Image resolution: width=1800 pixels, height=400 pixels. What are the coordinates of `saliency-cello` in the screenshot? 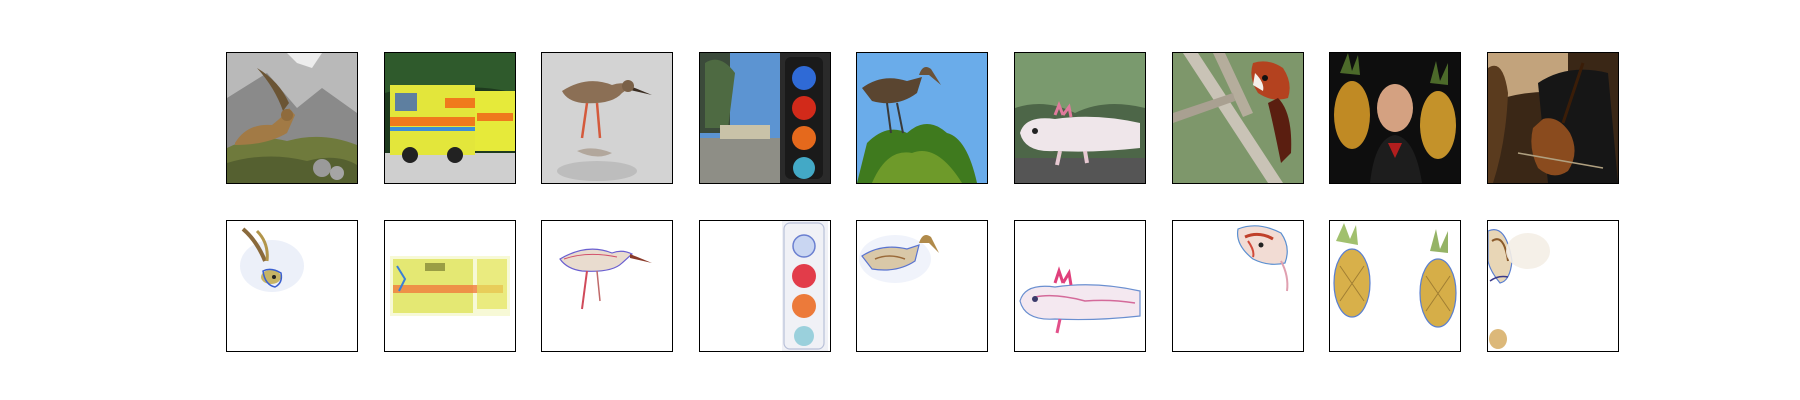 It's located at (1553, 286).